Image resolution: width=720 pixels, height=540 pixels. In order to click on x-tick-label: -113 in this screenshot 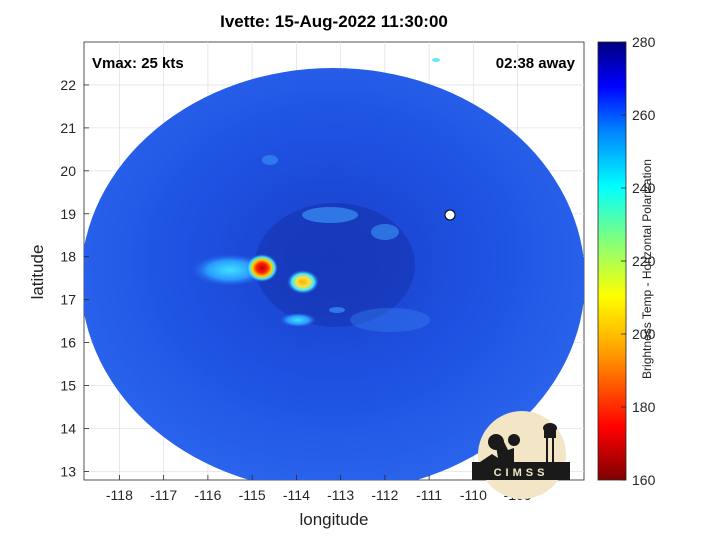, I will do `click(340, 495)`.